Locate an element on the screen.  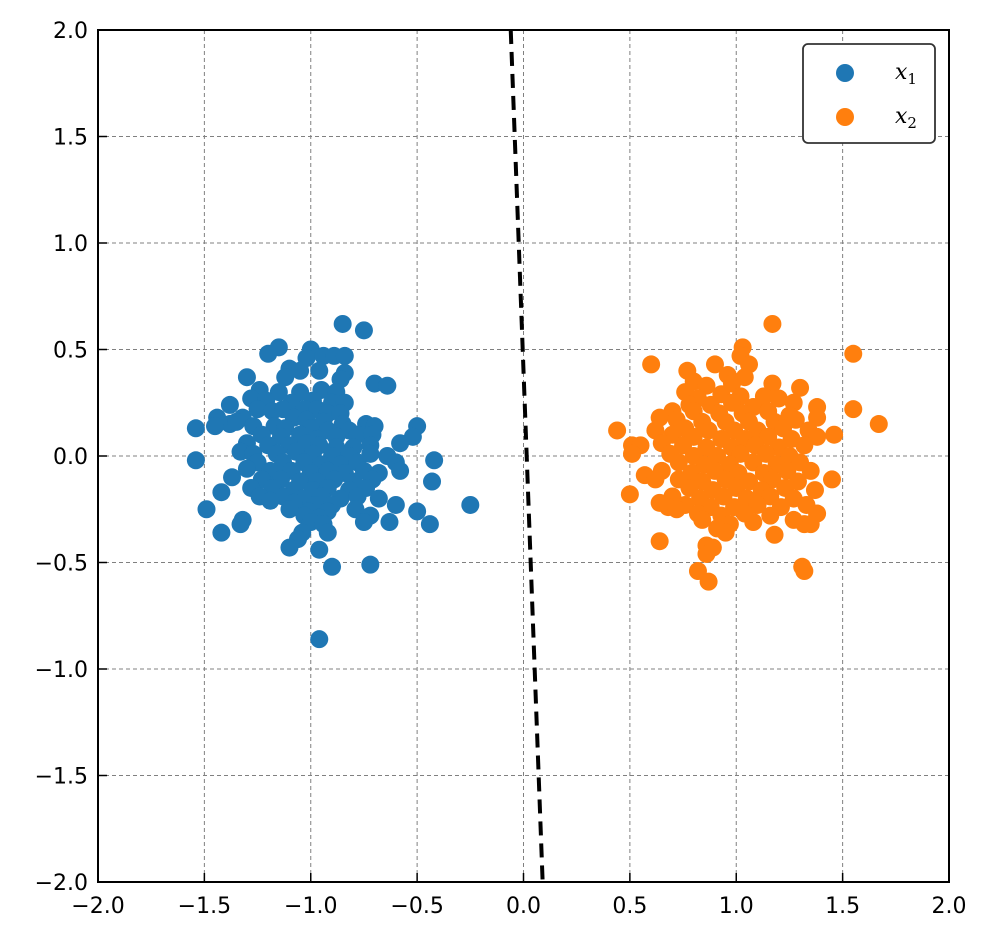
y-tick-label: 0.5 is located at coordinates (70, 351).